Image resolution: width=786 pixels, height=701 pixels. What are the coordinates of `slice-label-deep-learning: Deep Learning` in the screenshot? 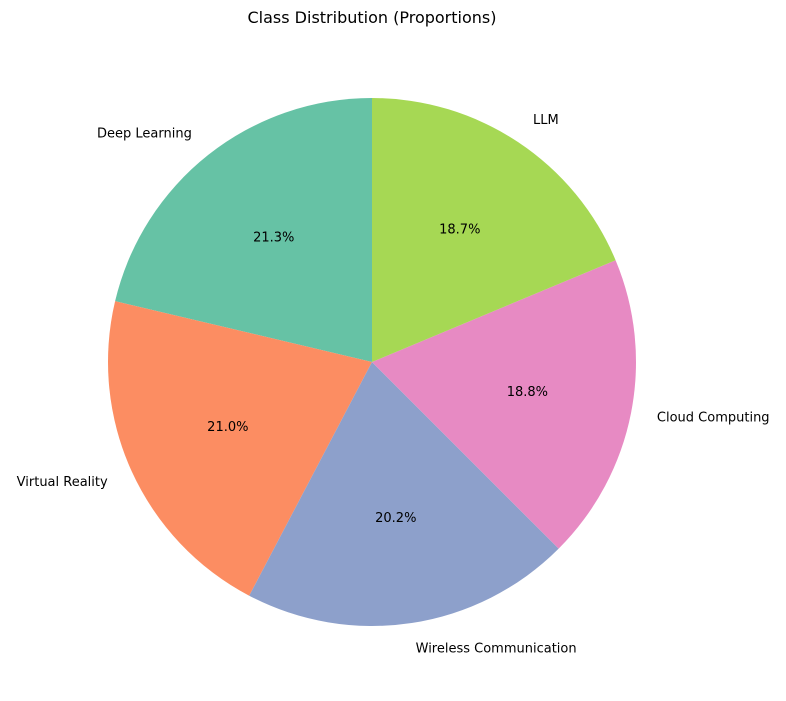 It's located at (144, 134).